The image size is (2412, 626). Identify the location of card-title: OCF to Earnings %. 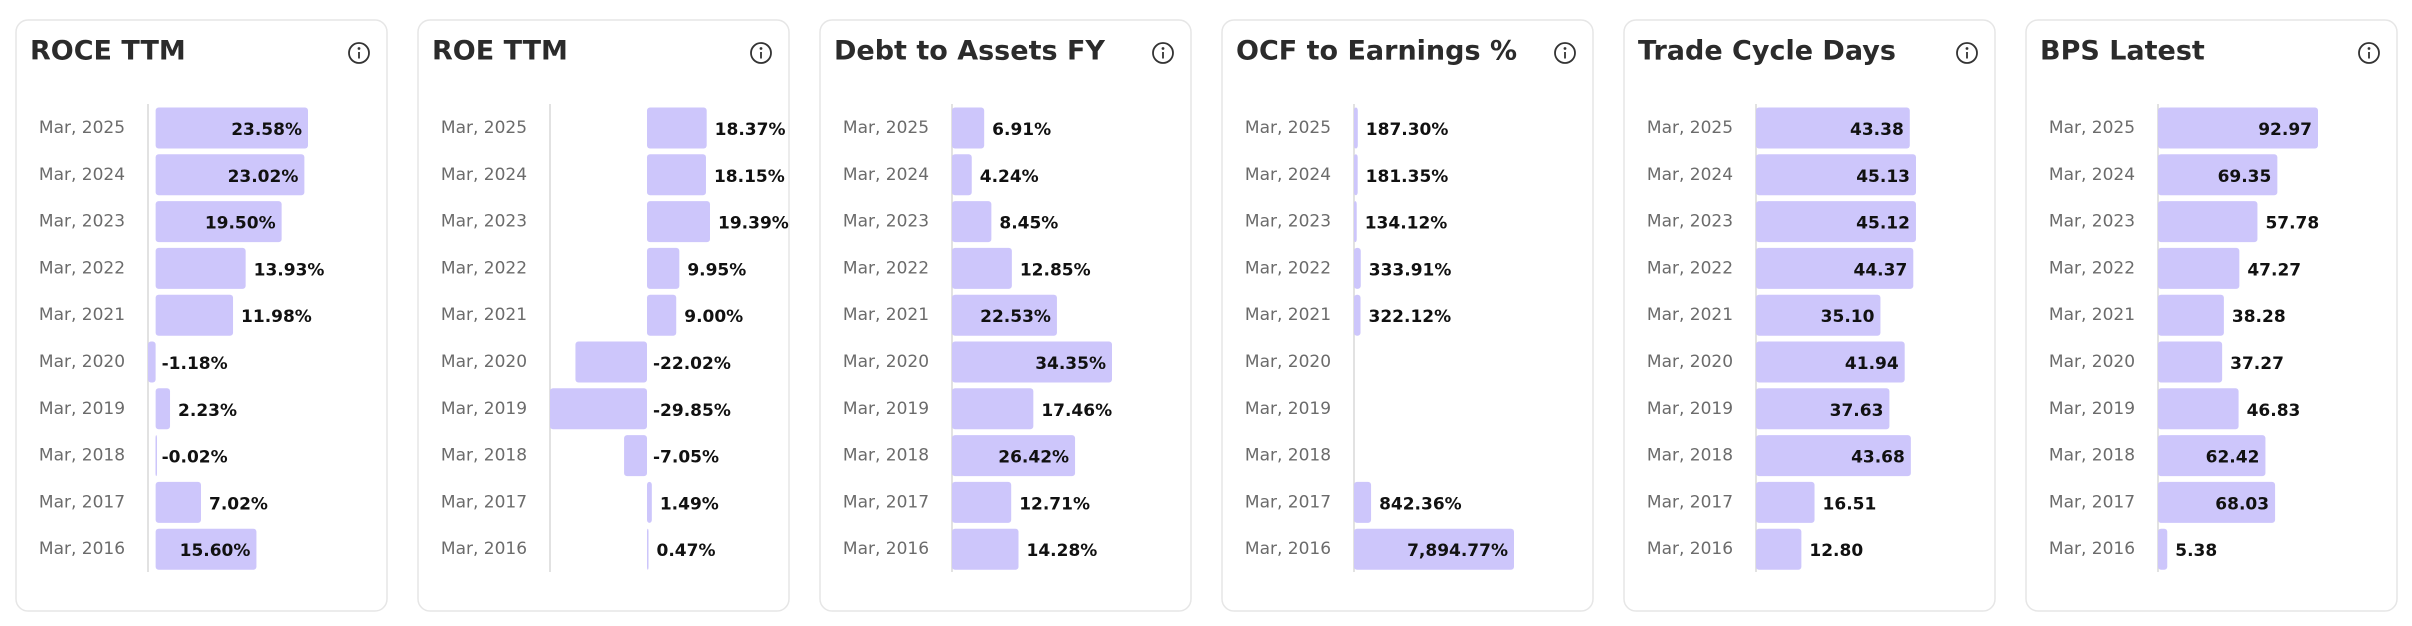
(1376, 51).